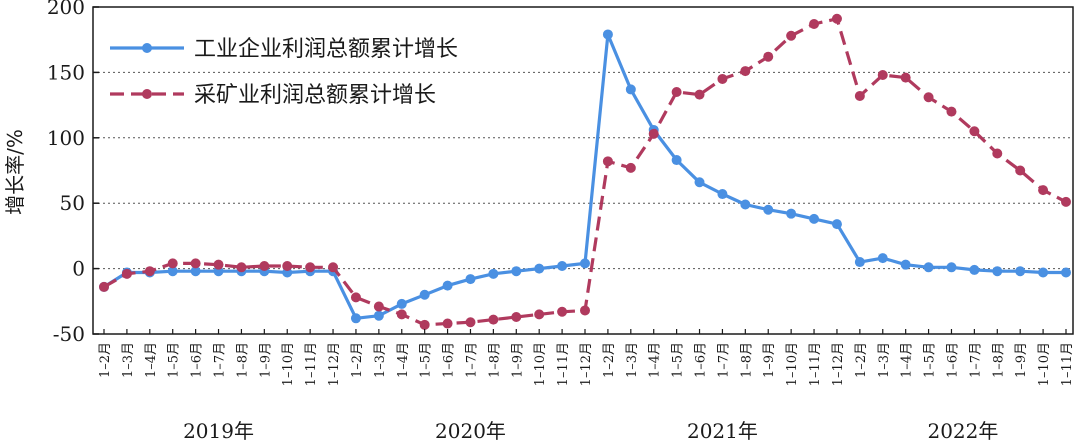 The width and height of the screenshot is (1080, 444). What do you see at coordinates (326, 49) in the screenshot?
I see `legend-label: 工业企业利润总额累计增长` at bounding box center [326, 49].